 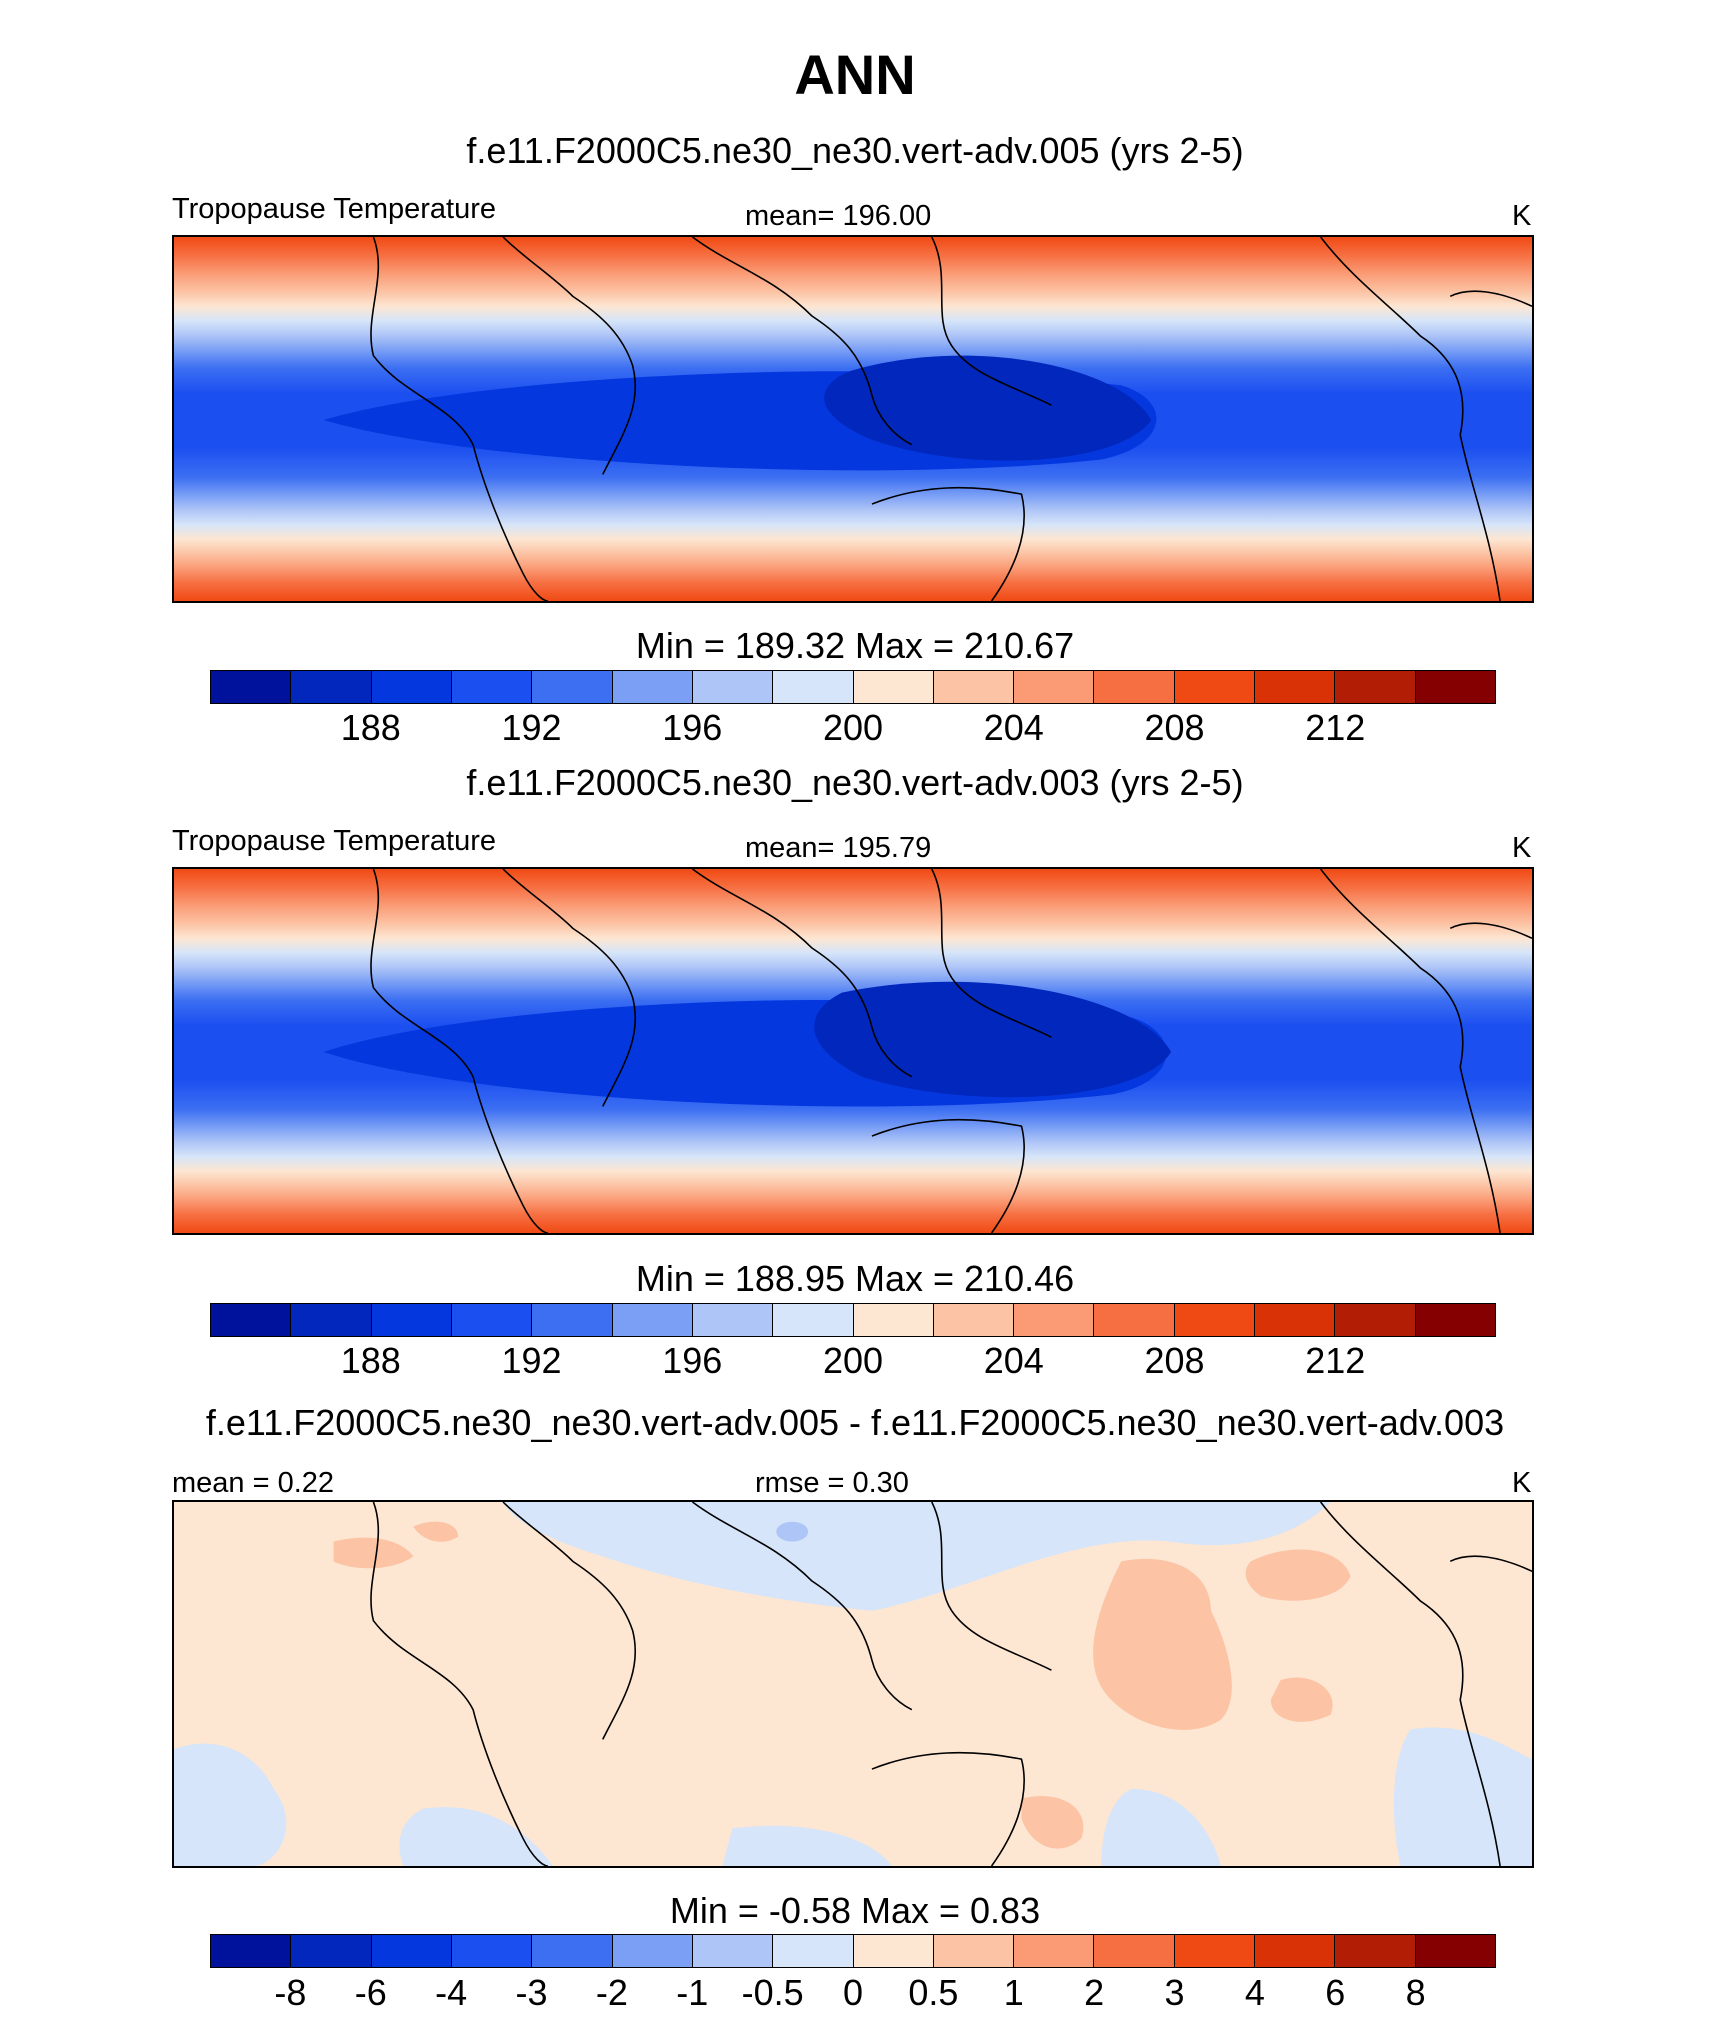 I want to click on panel-2-map, so click(x=853, y=1051).